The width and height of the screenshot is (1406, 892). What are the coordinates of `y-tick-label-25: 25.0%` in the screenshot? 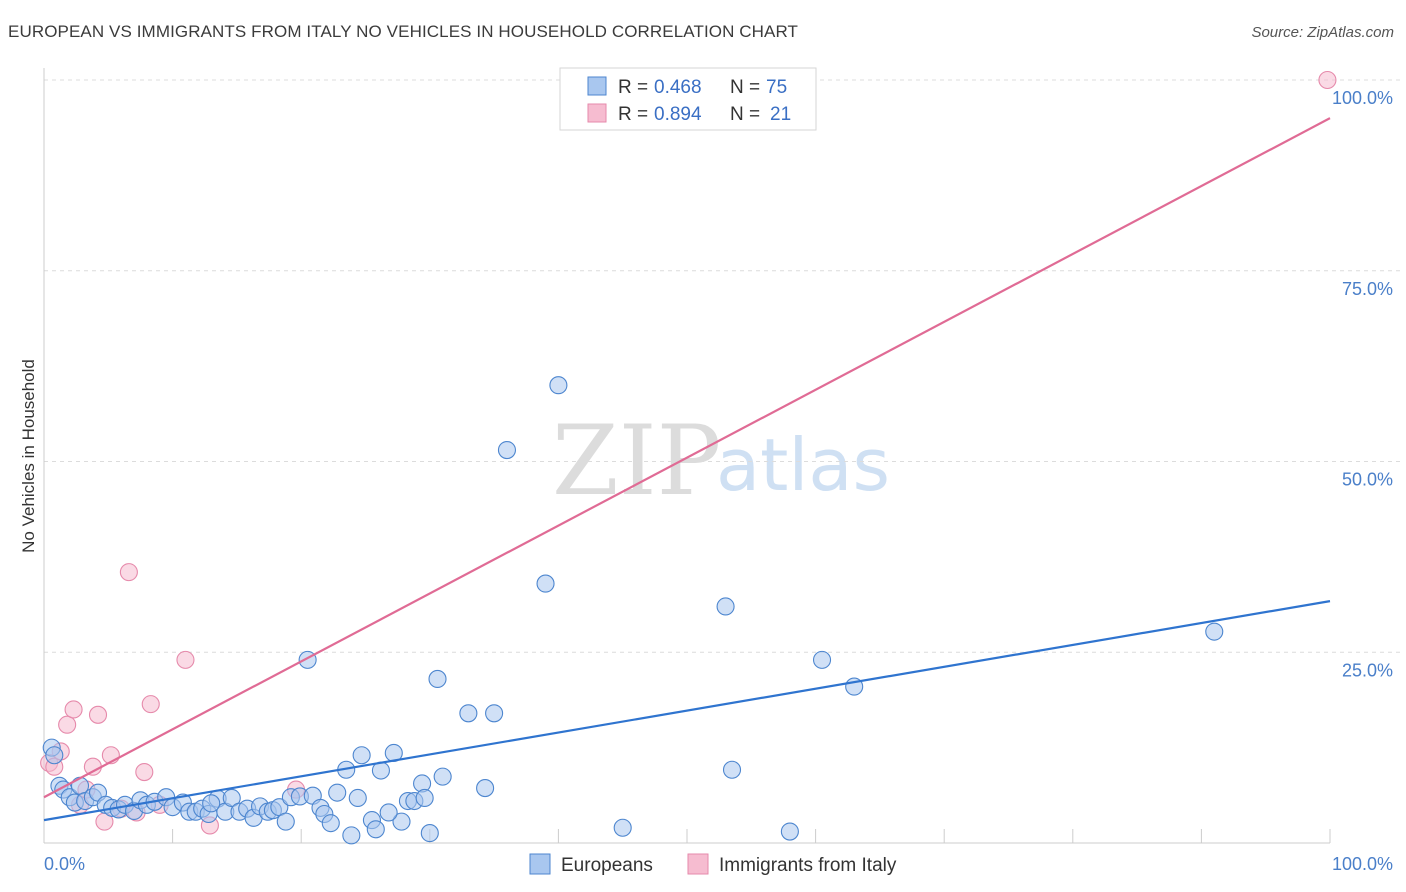 It's located at (1367, 670).